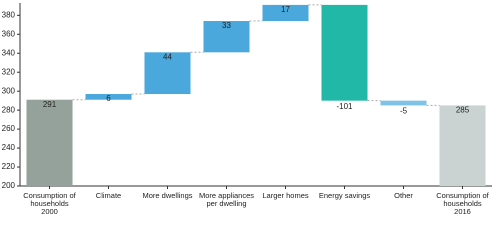 Image resolution: width=500 pixels, height=240 pixels. What do you see at coordinates (167, 56) in the screenshot?
I see `value-label: 44` at bounding box center [167, 56].